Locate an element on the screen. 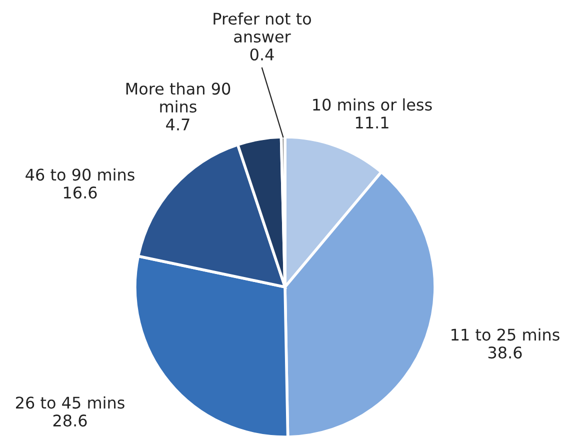  data-label: 11.1 is located at coordinates (372, 122).